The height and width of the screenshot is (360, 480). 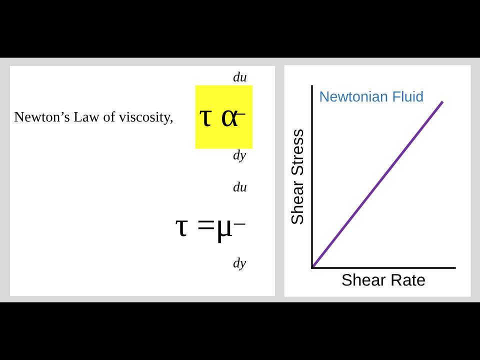 What do you see at coordinates (371, 96) in the screenshot?
I see `chart-title: Newtonian Fluid` at bounding box center [371, 96].